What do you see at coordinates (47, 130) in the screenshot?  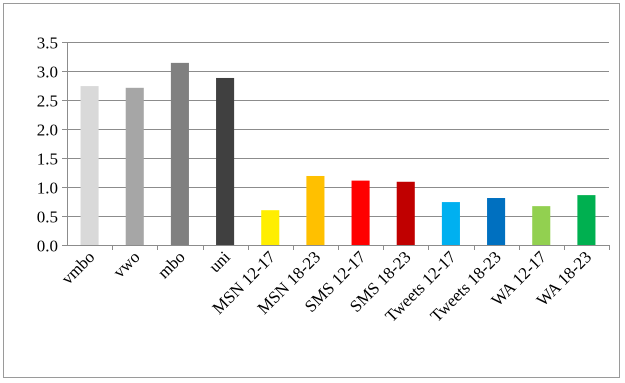 I see `y-tick-label: 2.0` at bounding box center [47, 130].